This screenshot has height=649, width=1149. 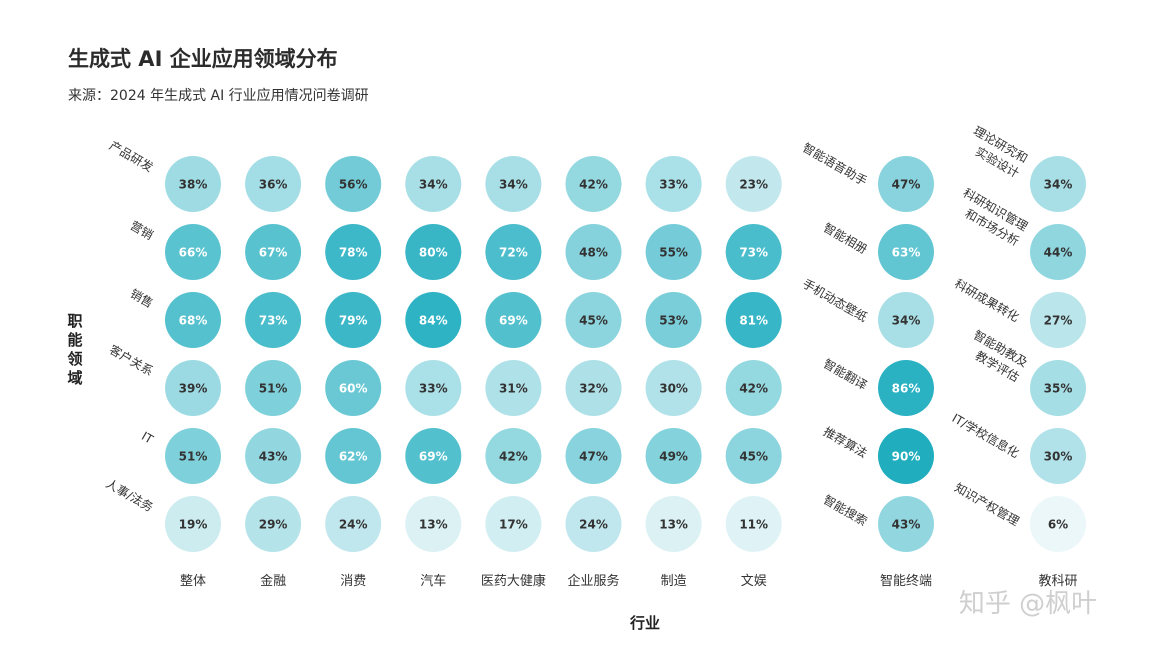 I want to click on side1-row-label-0: 理论研究和实验设计, so click(x=997, y=152).